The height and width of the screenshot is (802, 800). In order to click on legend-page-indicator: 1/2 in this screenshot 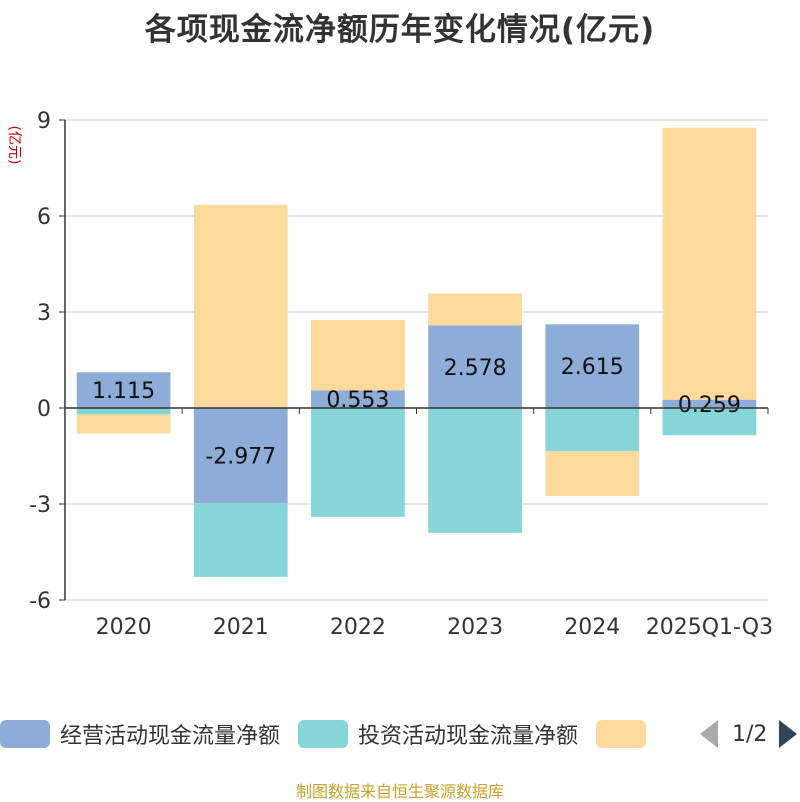, I will do `click(750, 734)`.